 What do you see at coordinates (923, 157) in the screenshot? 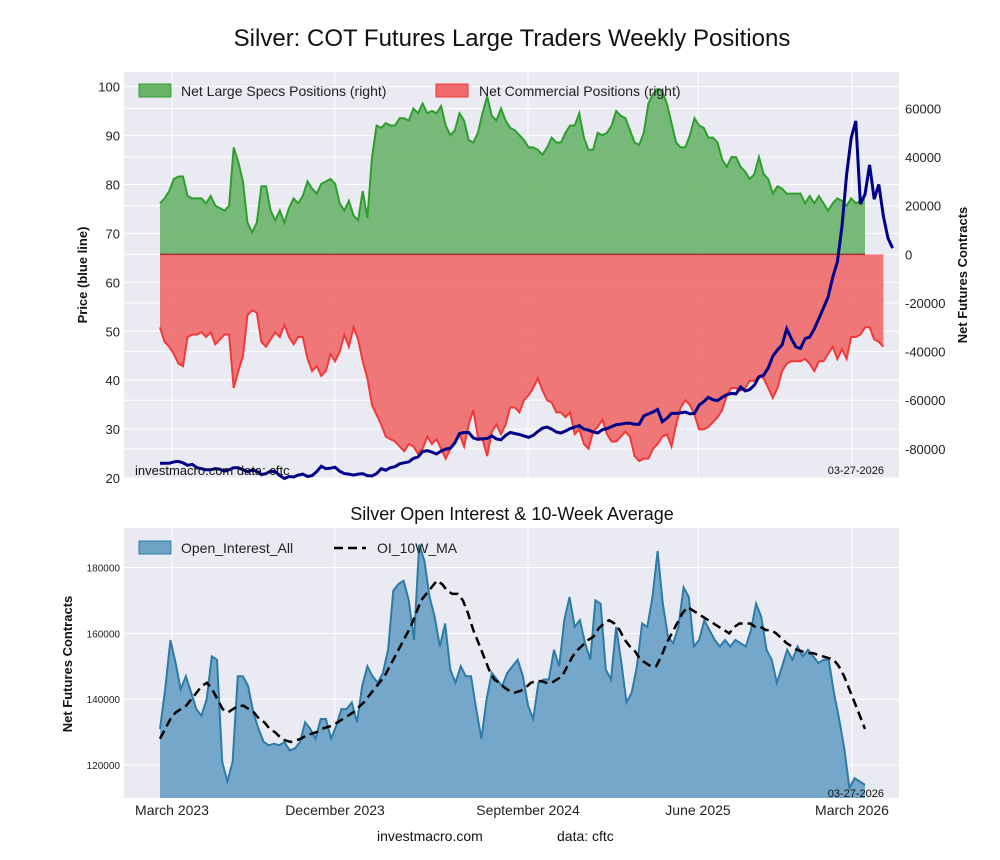
I see `tick-label-right: 40000` at bounding box center [923, 157].